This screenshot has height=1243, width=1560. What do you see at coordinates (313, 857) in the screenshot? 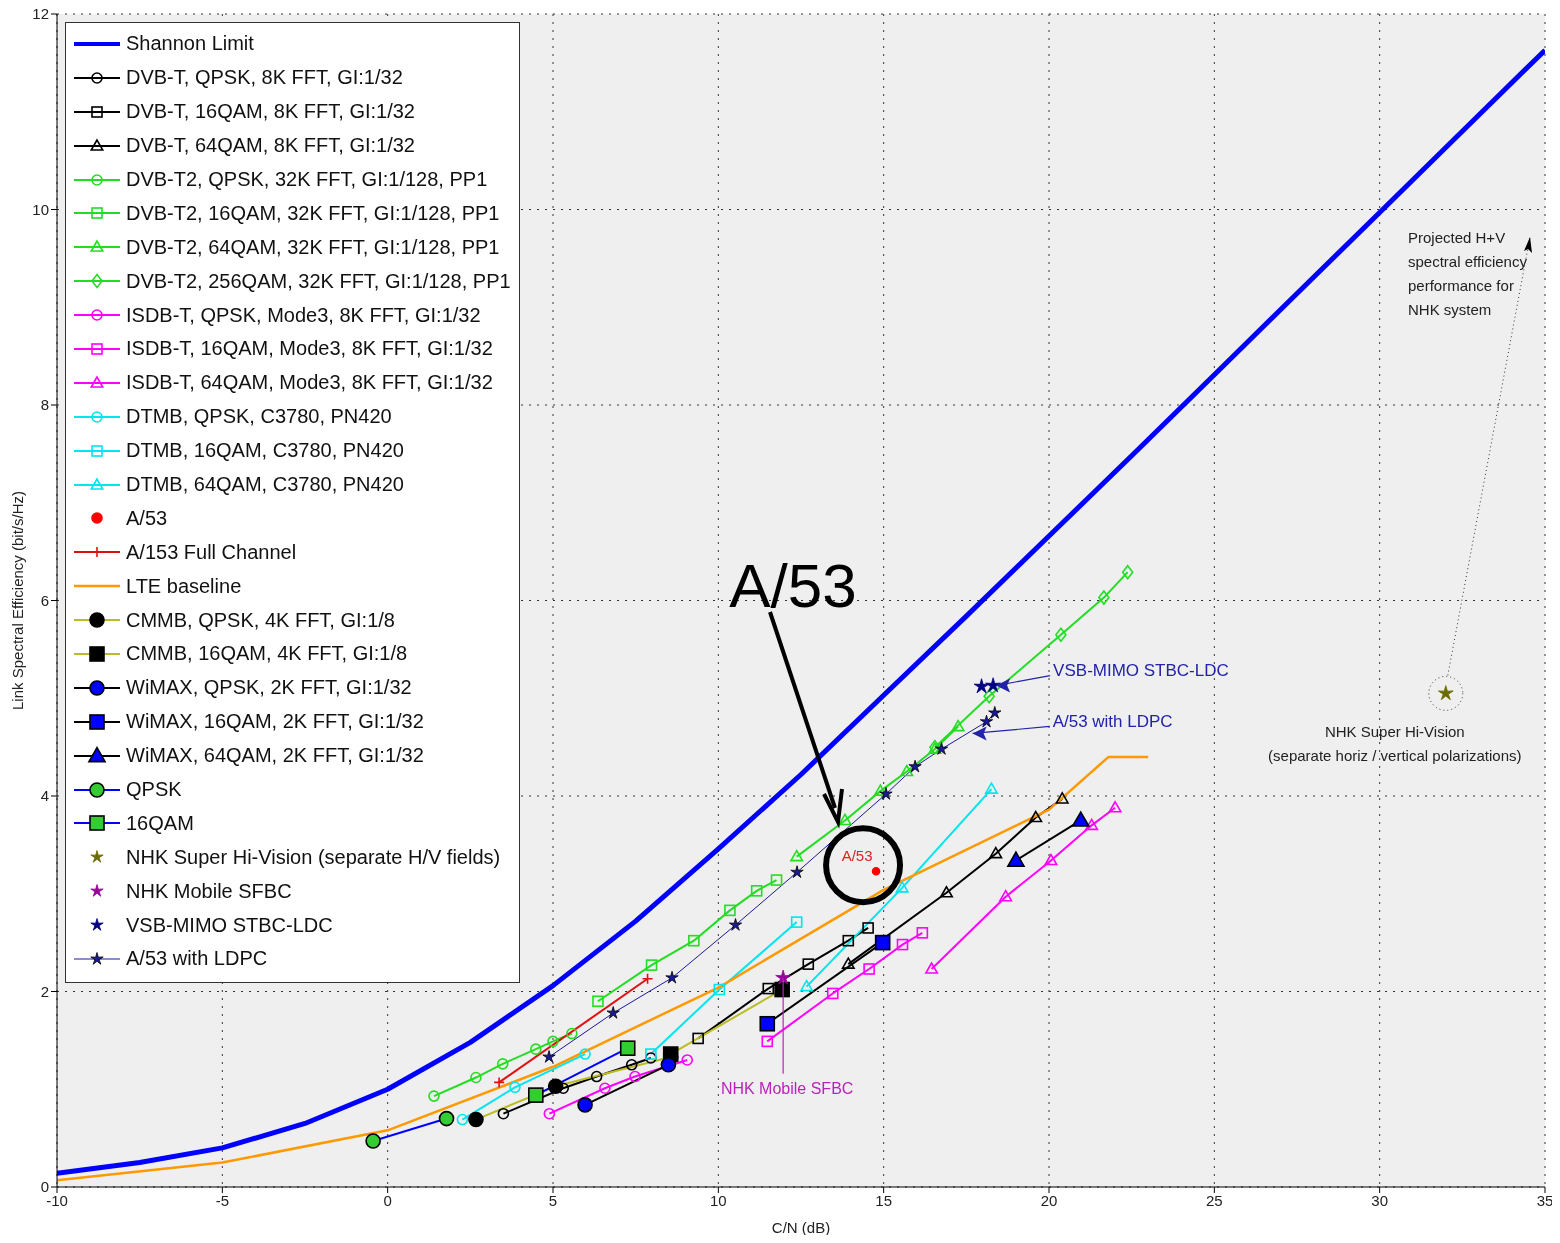
I see `legend-label: NHK Super Hi-Vision (separate H/V fields)` at bounding box center [313, 857].